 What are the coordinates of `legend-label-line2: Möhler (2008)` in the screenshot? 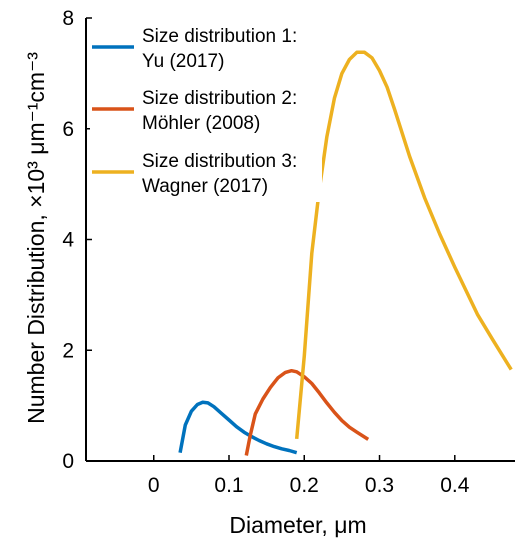 It's located at (201, 123).